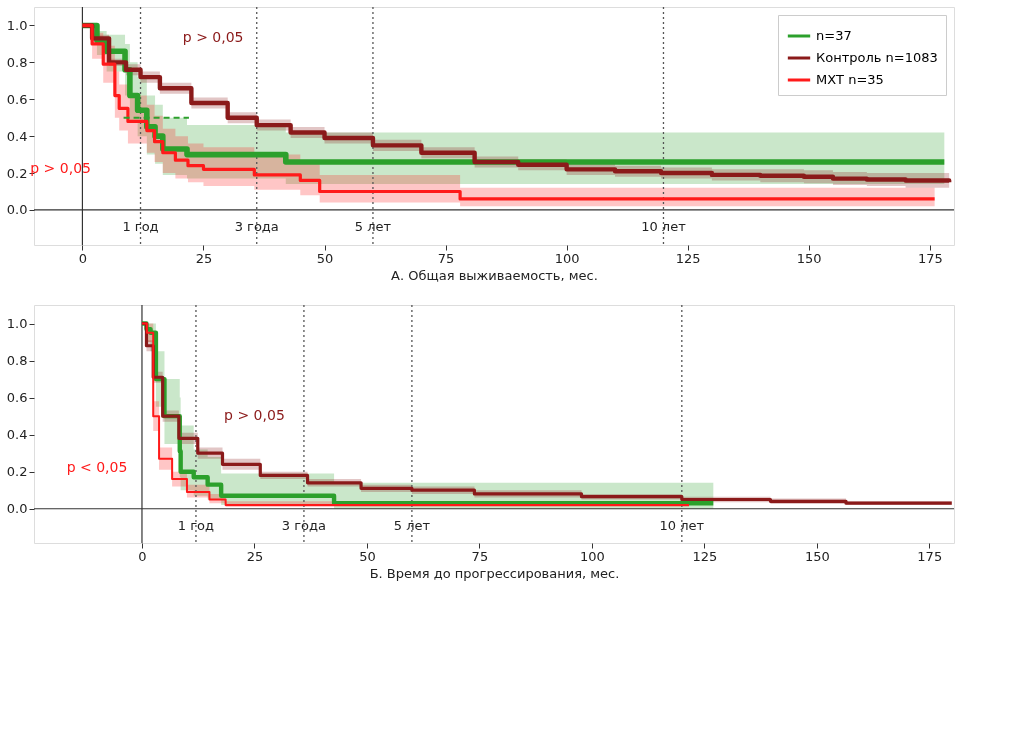  I want to click on x-axis-title: А. Общая выживаемость, мес., so click(494, 275).